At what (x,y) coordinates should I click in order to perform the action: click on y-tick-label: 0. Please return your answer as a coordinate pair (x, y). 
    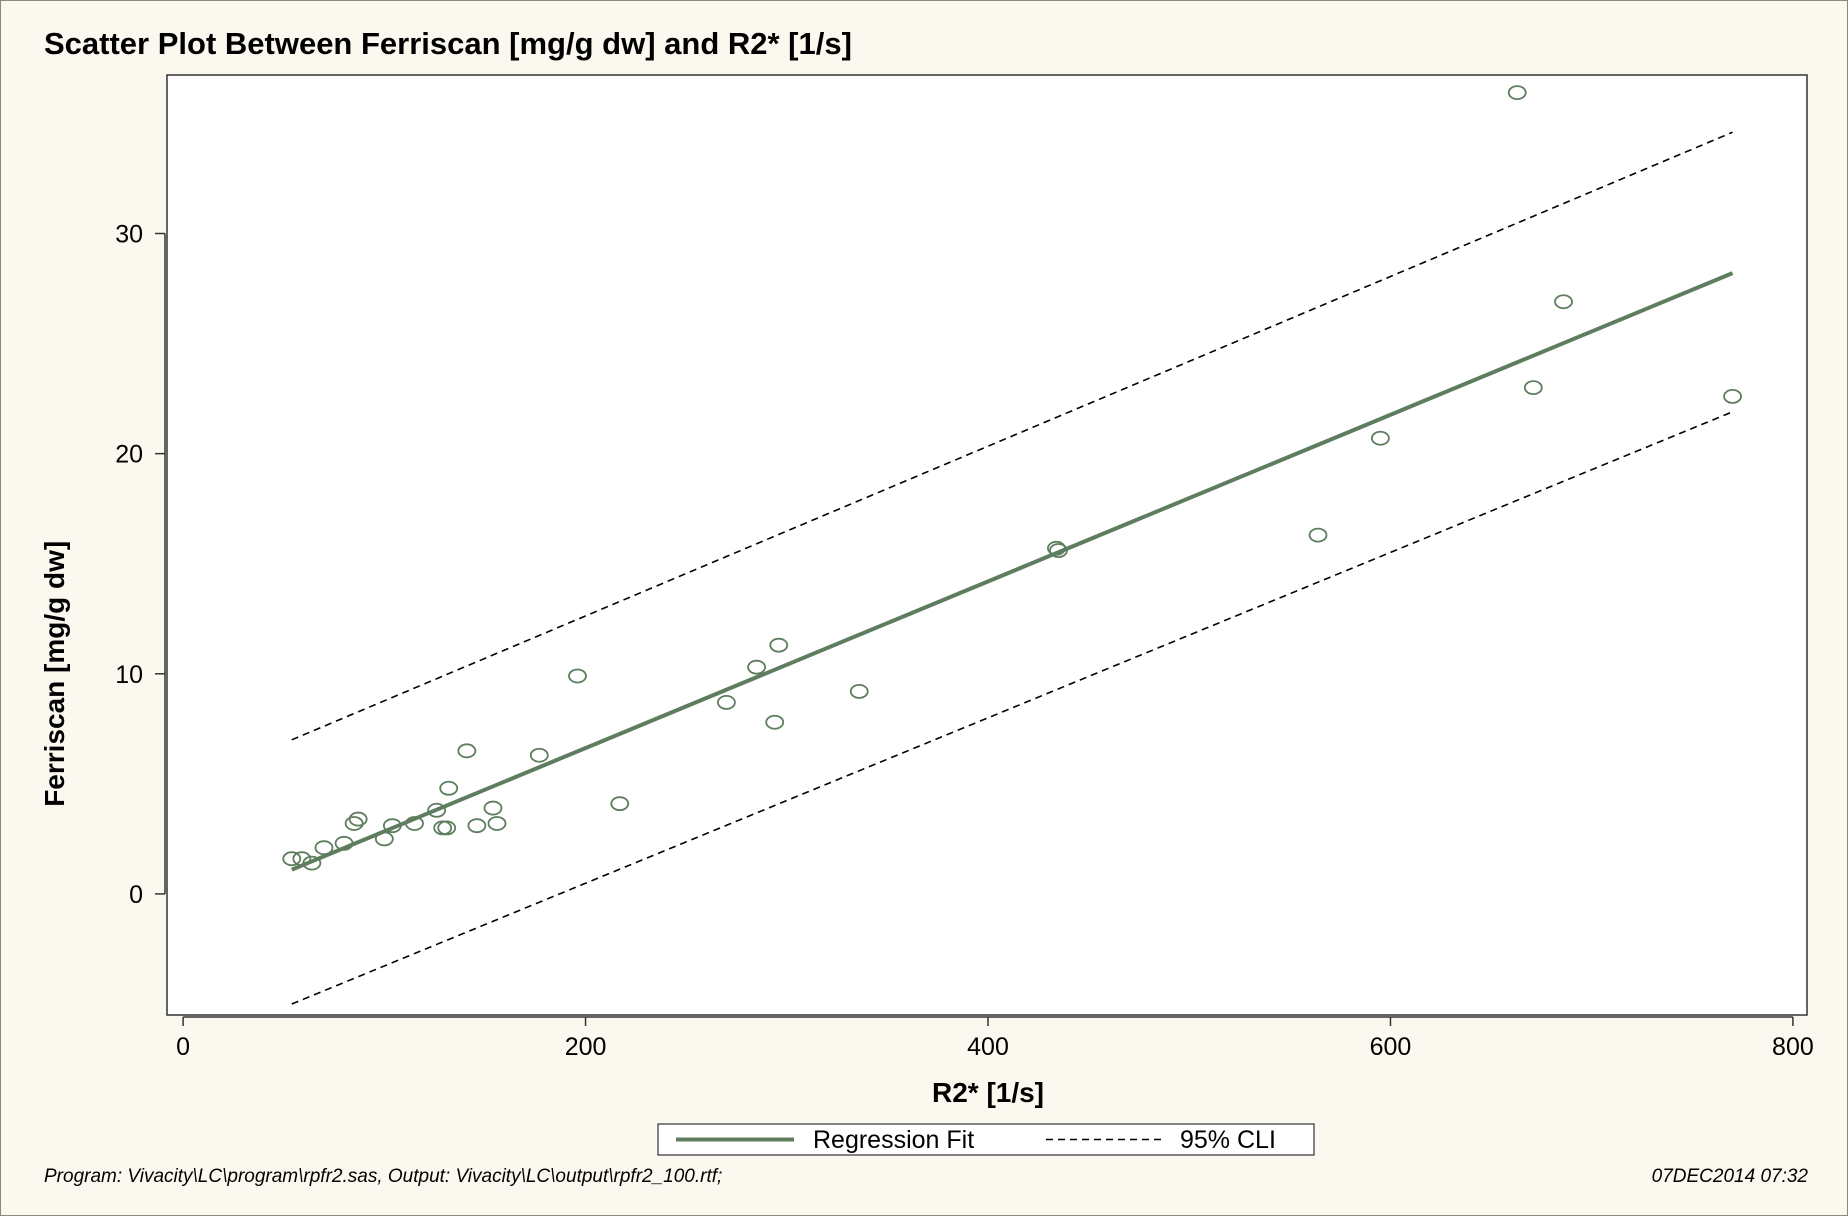
    Looking at the image, I should click on (136, 895).